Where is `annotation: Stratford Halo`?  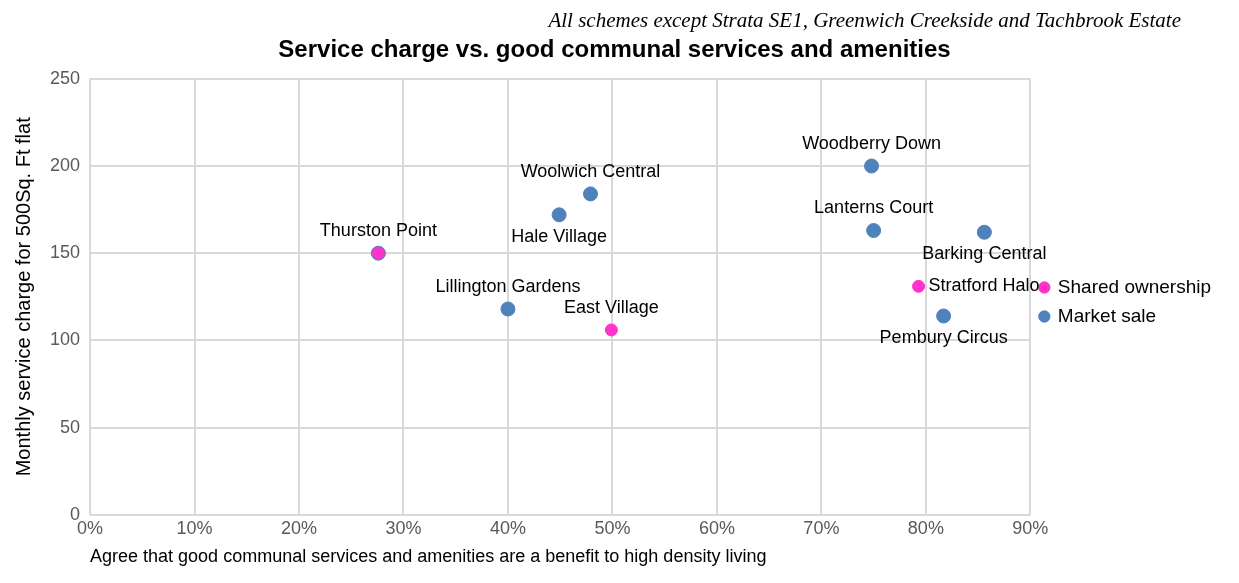
annotation: Stratford Halo is located at coordinates (984, 285).